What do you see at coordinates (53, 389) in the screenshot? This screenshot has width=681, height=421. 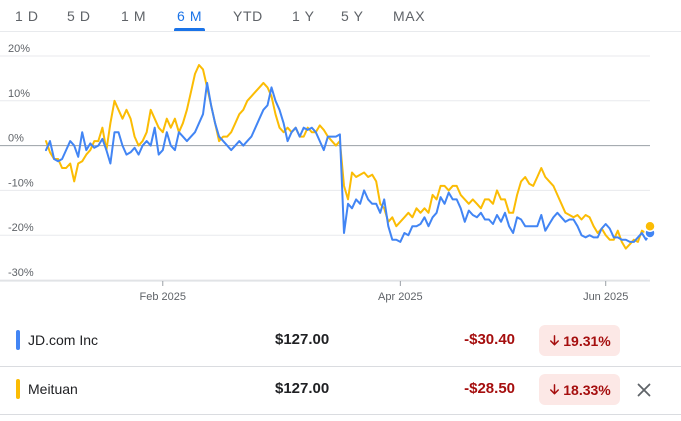 I see `holding-name: Meituan` at bounding box center [53, 389].